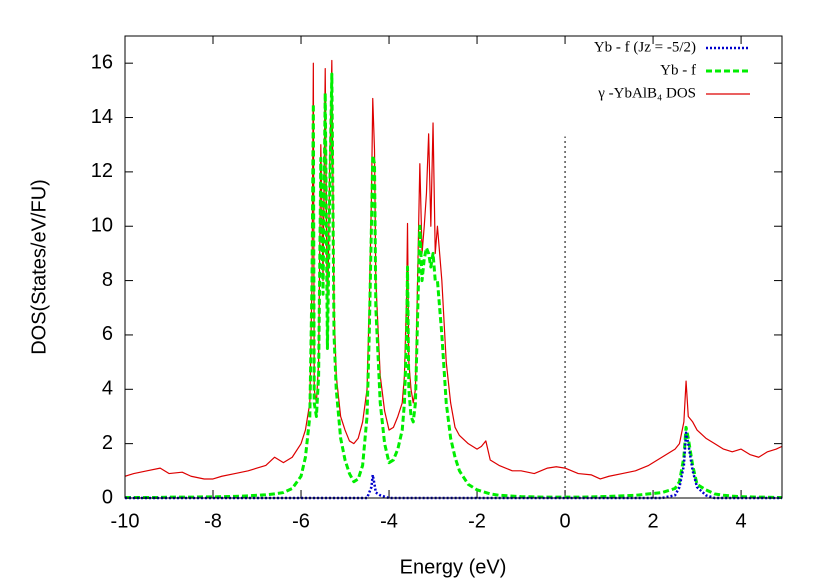 Image resolution: width=830 pixels, height=587 pixels. I want to click on y-tick-label: 6, so click(107, 334).